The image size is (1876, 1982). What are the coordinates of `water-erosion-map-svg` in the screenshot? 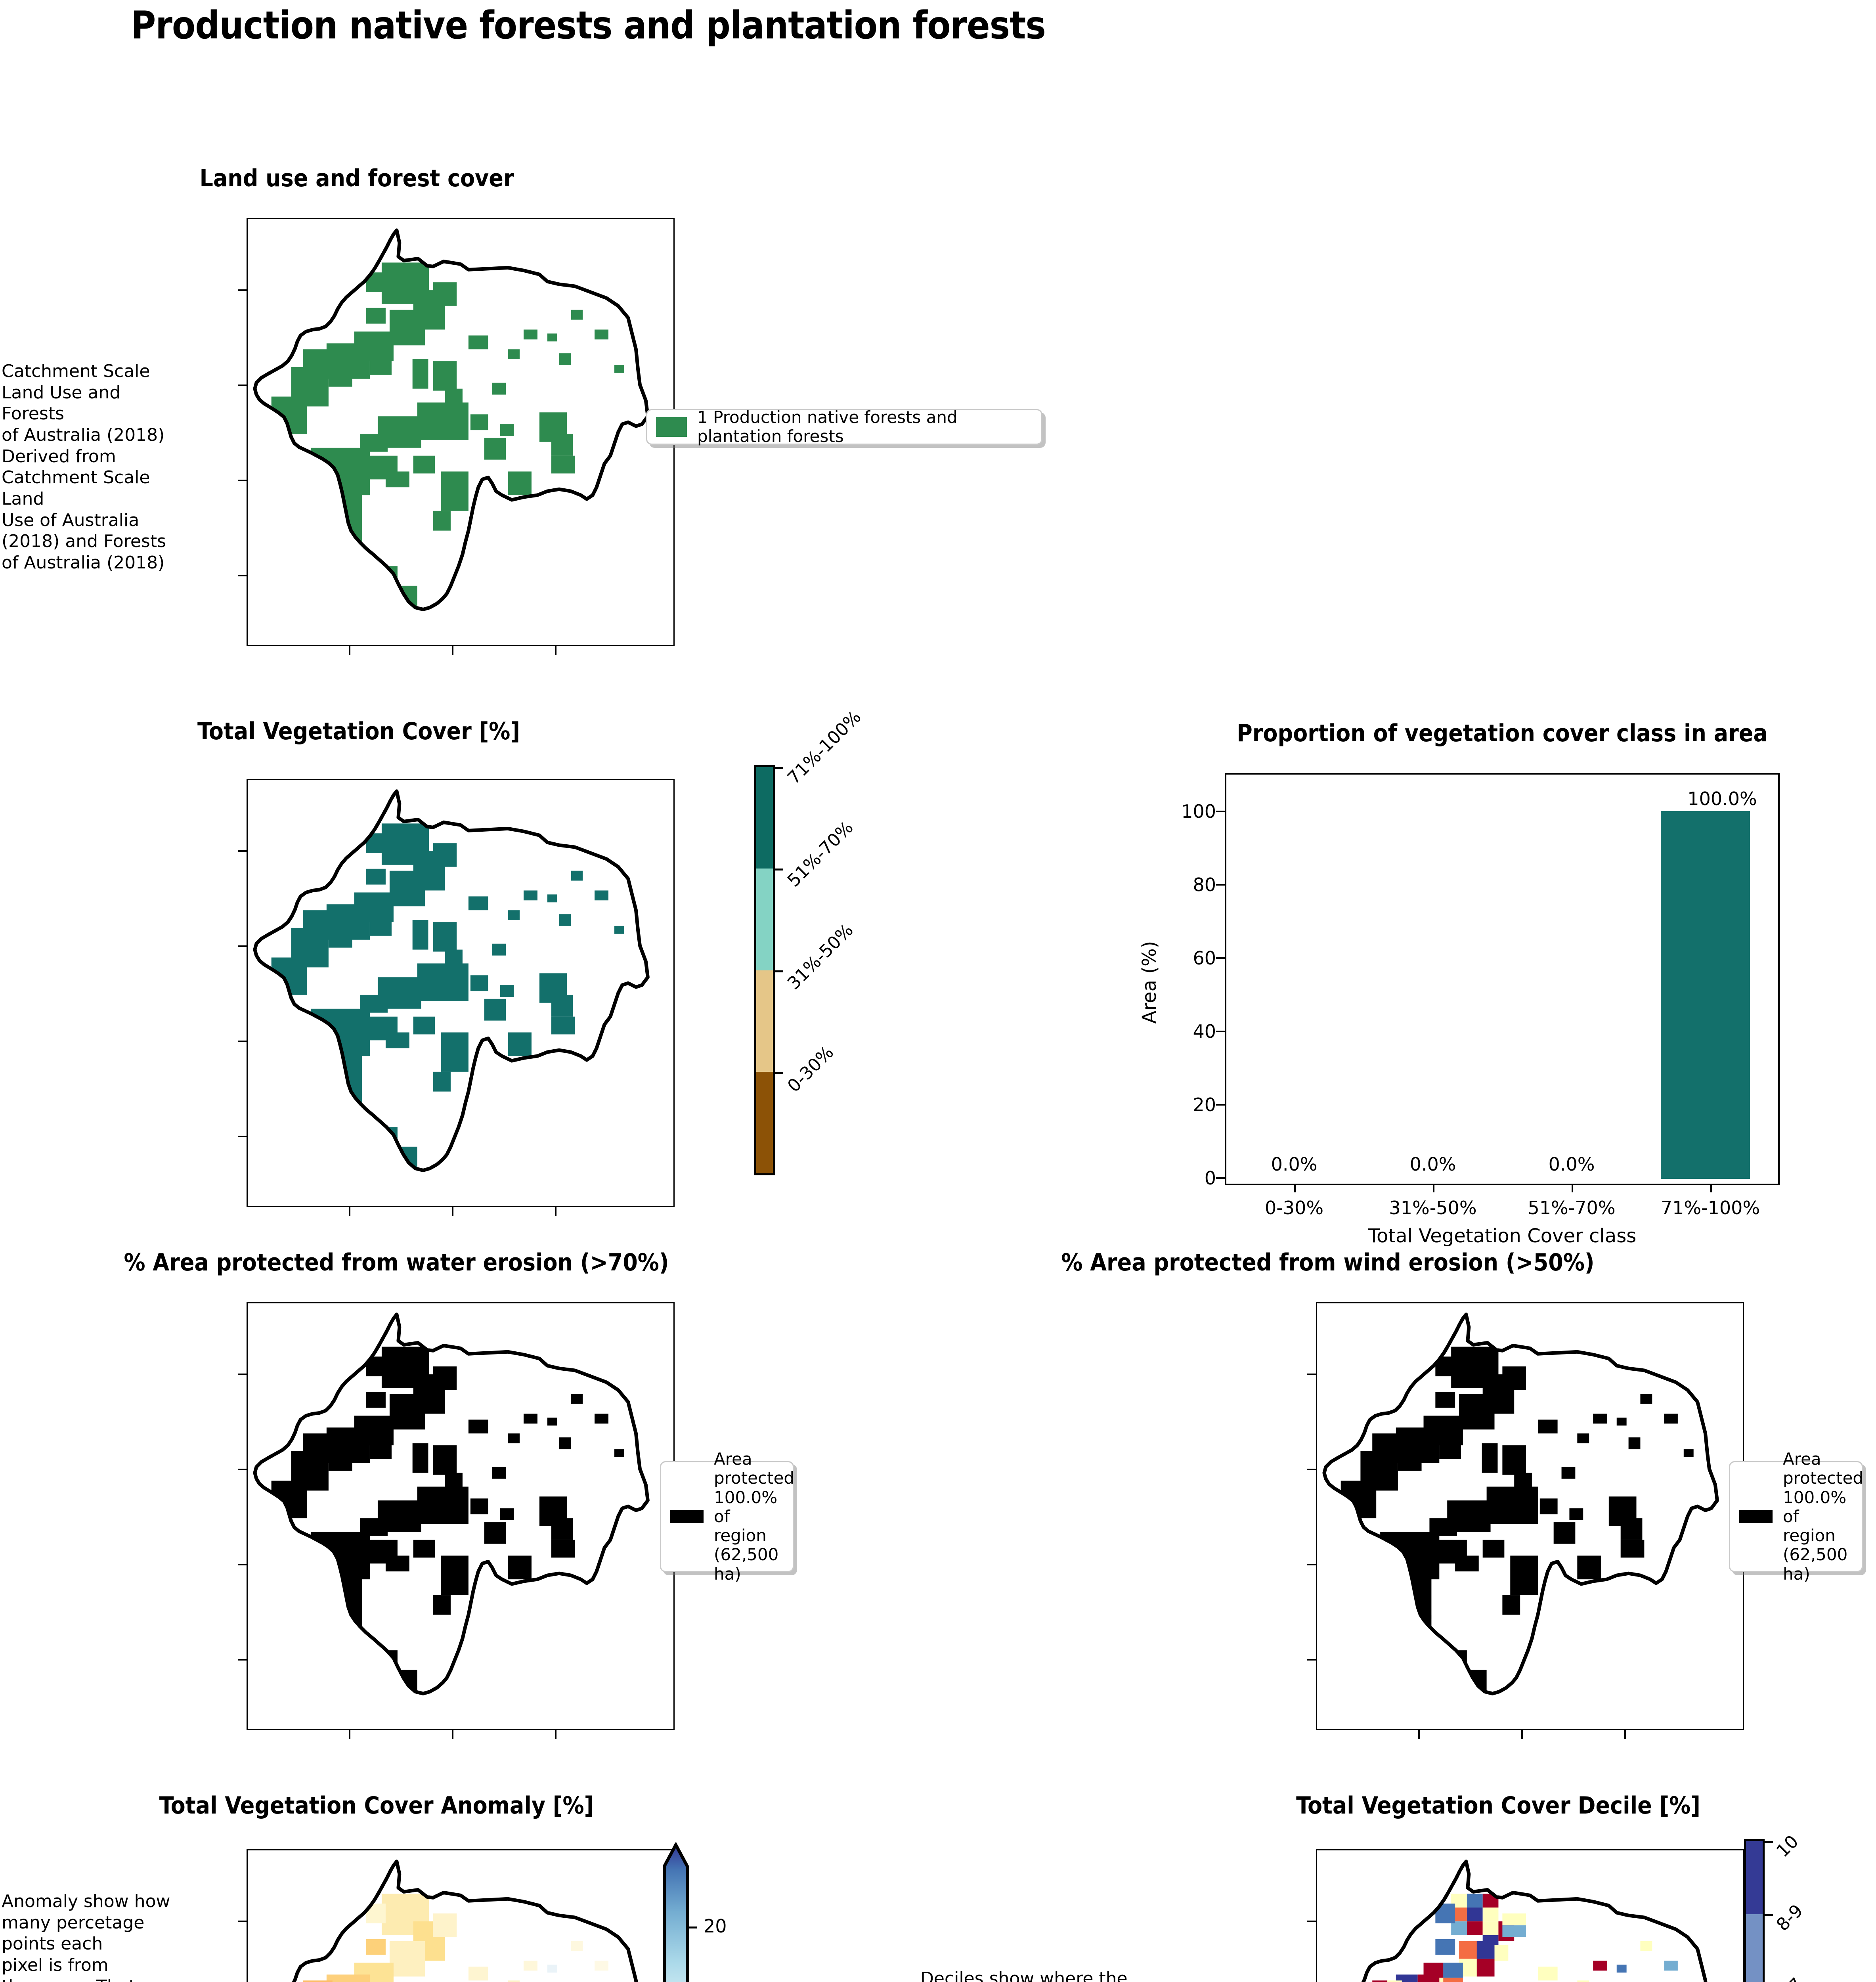 It's located at (460, 1516).